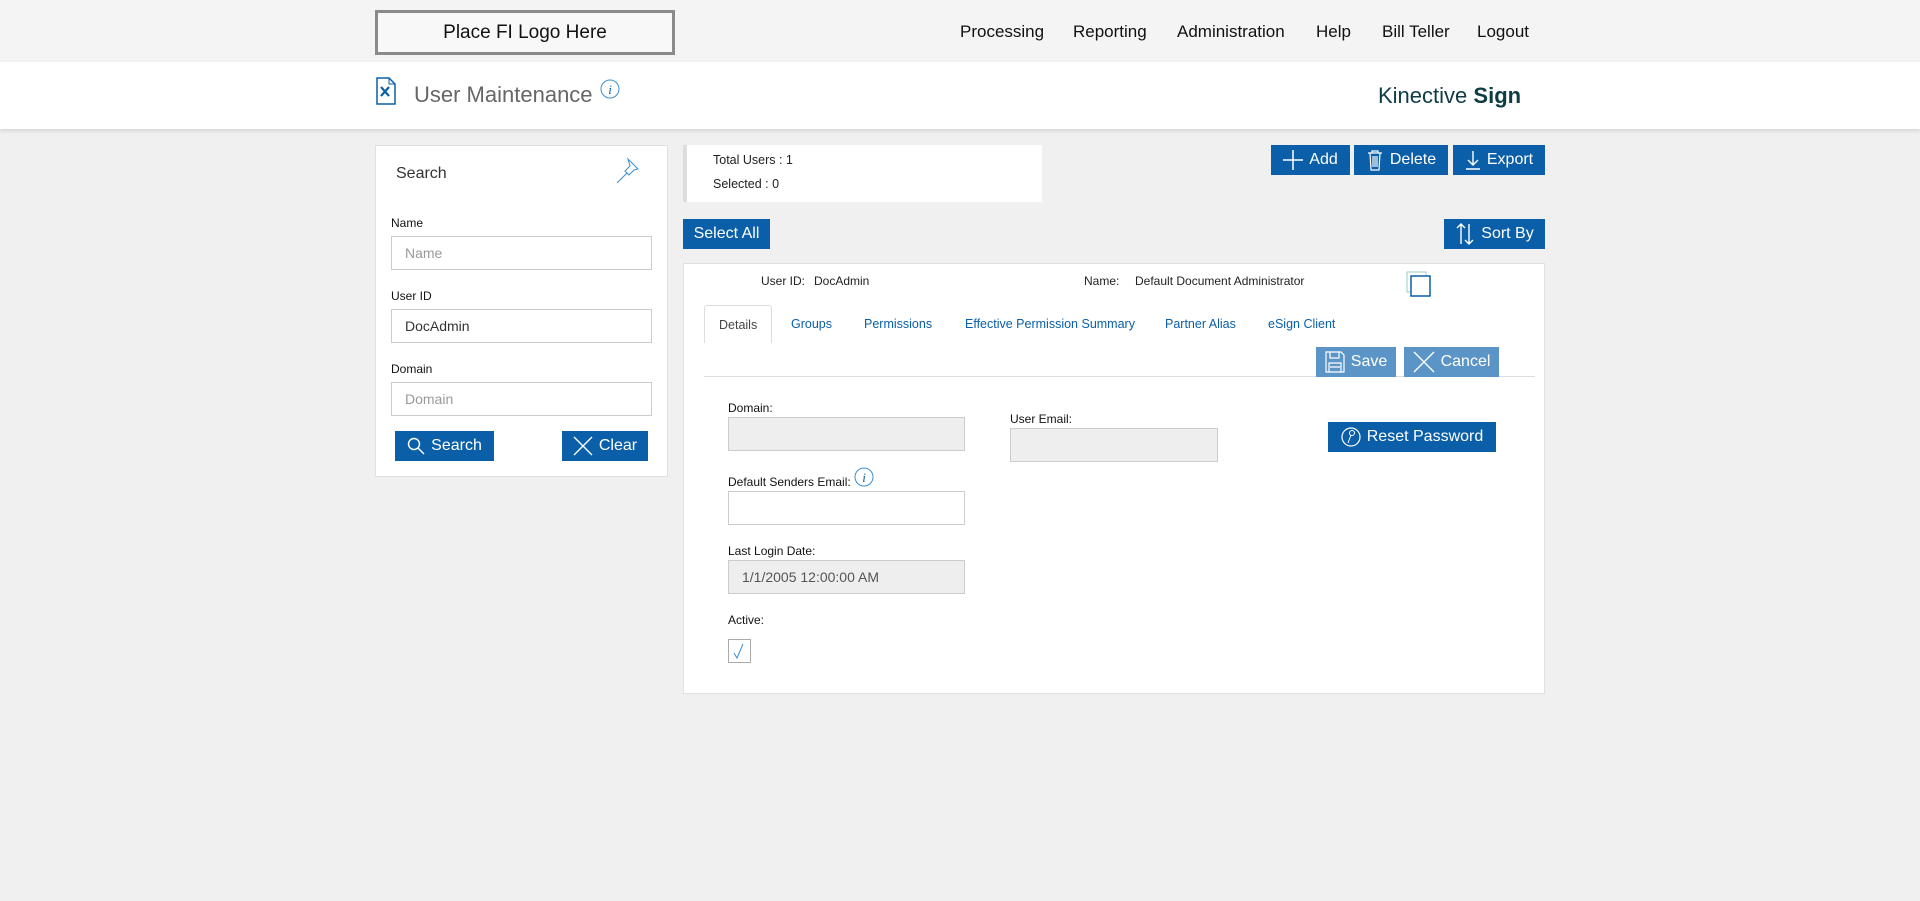 The height and width of the screenshot is (901, 1920). What do you see at coordinates (746, 620) in the screenshot?
I see `active-label: Active:` at bounding box center [746, 620].